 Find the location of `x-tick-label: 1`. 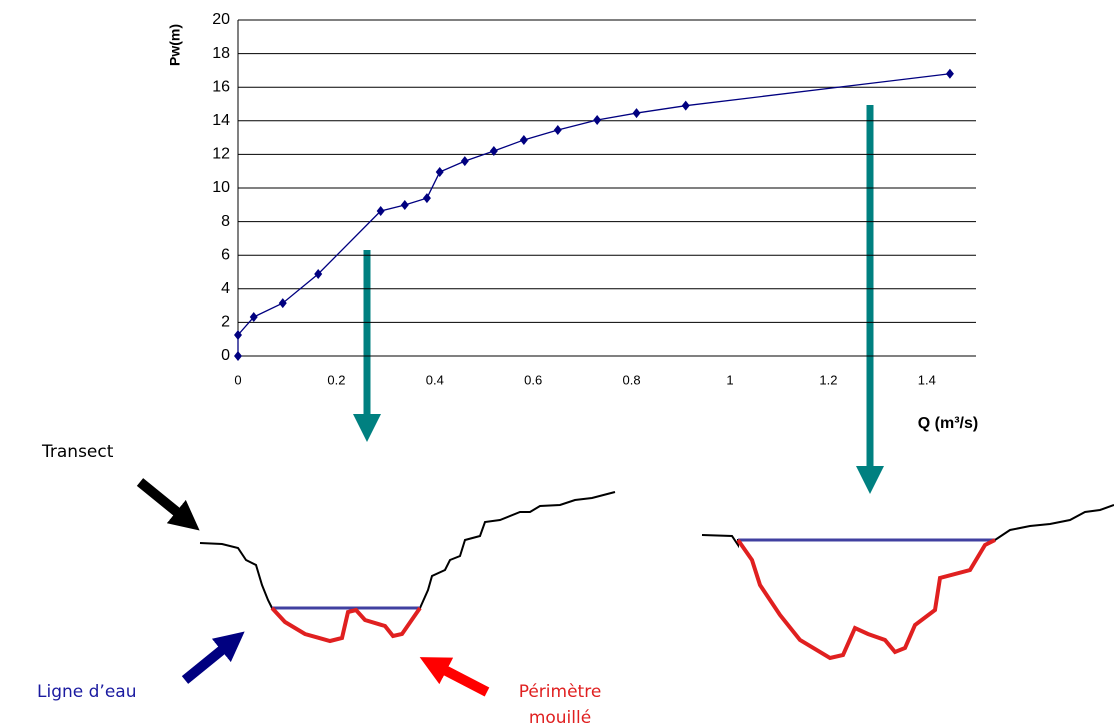

x-tick-label: 1 is located at coordinates (729, 379).